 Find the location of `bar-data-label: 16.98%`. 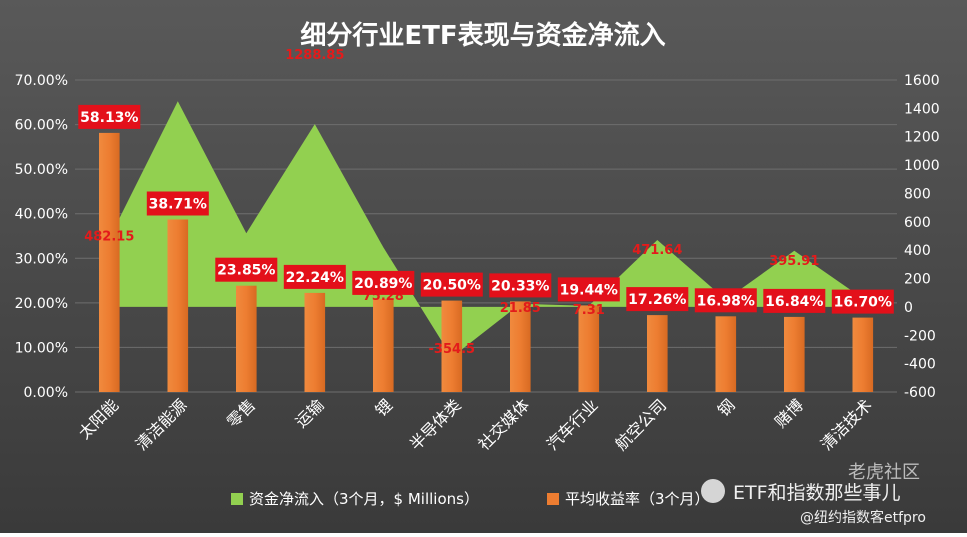

bar-data-label: 16.98% is located at coordinates (726, 300).